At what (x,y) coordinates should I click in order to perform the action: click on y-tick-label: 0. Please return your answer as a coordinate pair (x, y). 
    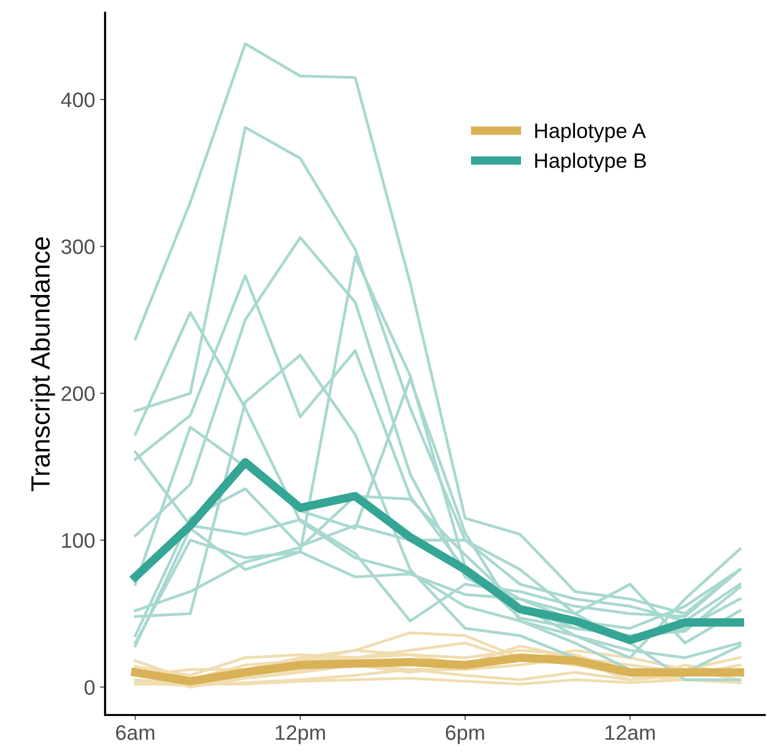
    Looking at the image, I should click on (89, 687).